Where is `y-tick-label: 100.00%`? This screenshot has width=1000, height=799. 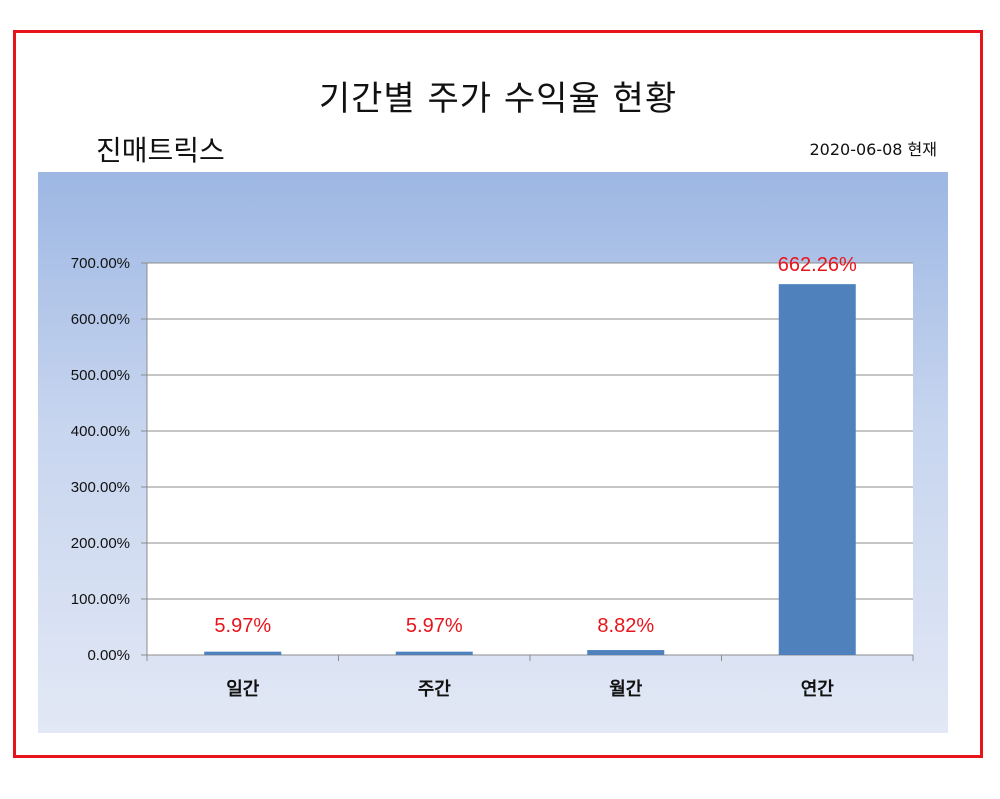
y-tick-label: 100.00% is located at coordinates (100, 599).